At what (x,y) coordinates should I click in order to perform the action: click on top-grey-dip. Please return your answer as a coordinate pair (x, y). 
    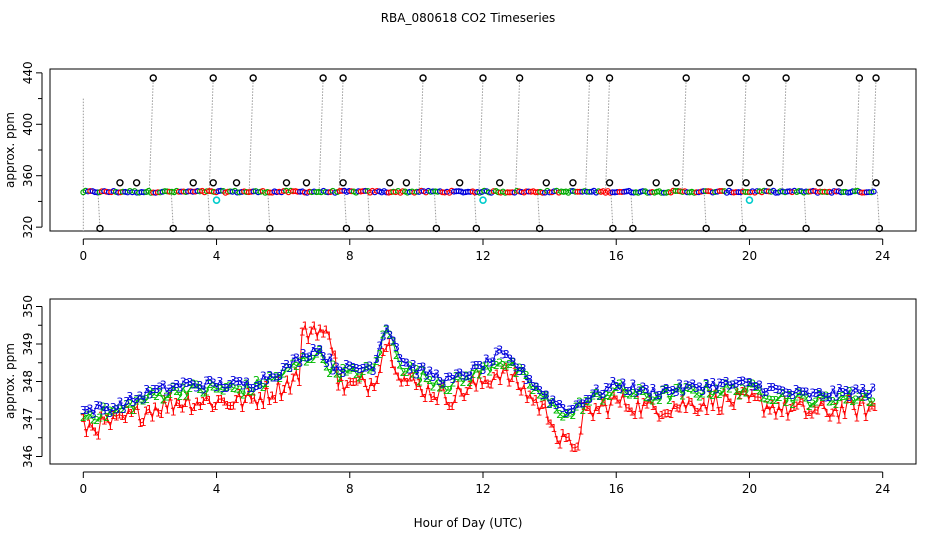
    Looking at the image, I should click on (99, 210).